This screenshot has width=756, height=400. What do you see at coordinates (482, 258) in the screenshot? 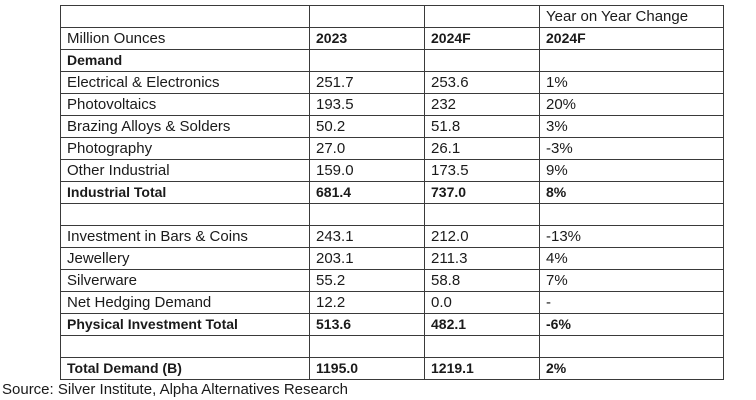
I see `value-2024f: 211.3` at bounding box center [482, 258].